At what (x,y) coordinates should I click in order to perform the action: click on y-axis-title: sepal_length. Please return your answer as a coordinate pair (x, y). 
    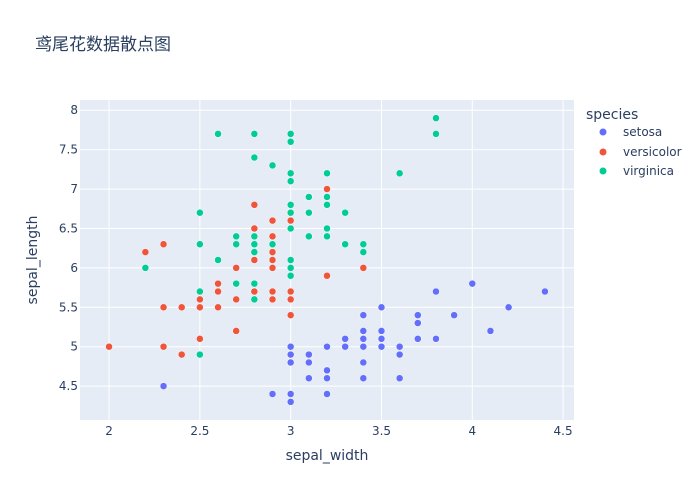
    Looking at the image, I should click on (33, 260).